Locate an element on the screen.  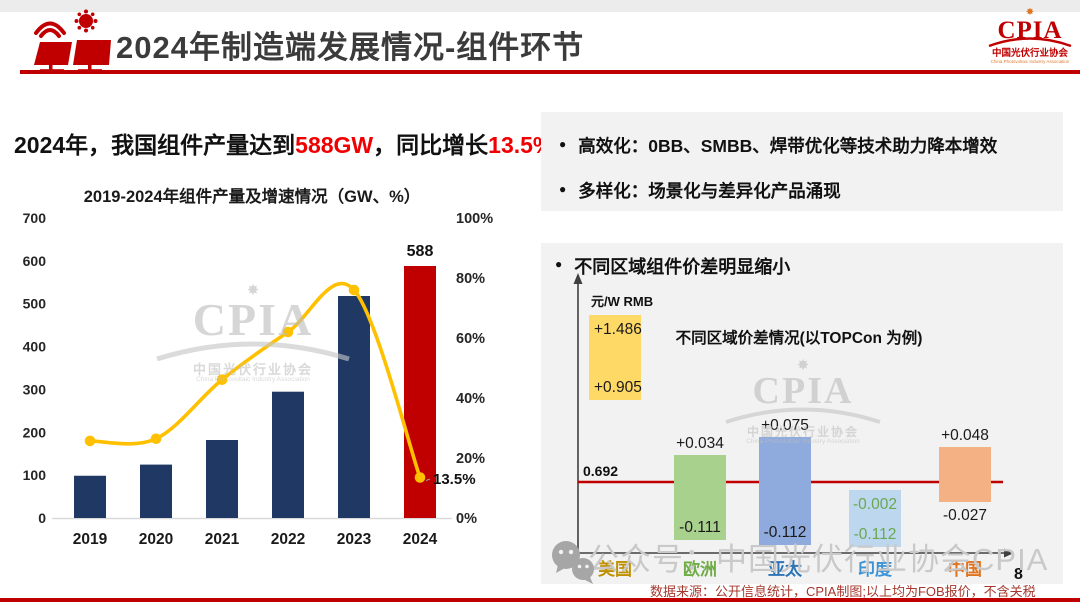
headline-value: 588GW is located at coordinates (334, 145).